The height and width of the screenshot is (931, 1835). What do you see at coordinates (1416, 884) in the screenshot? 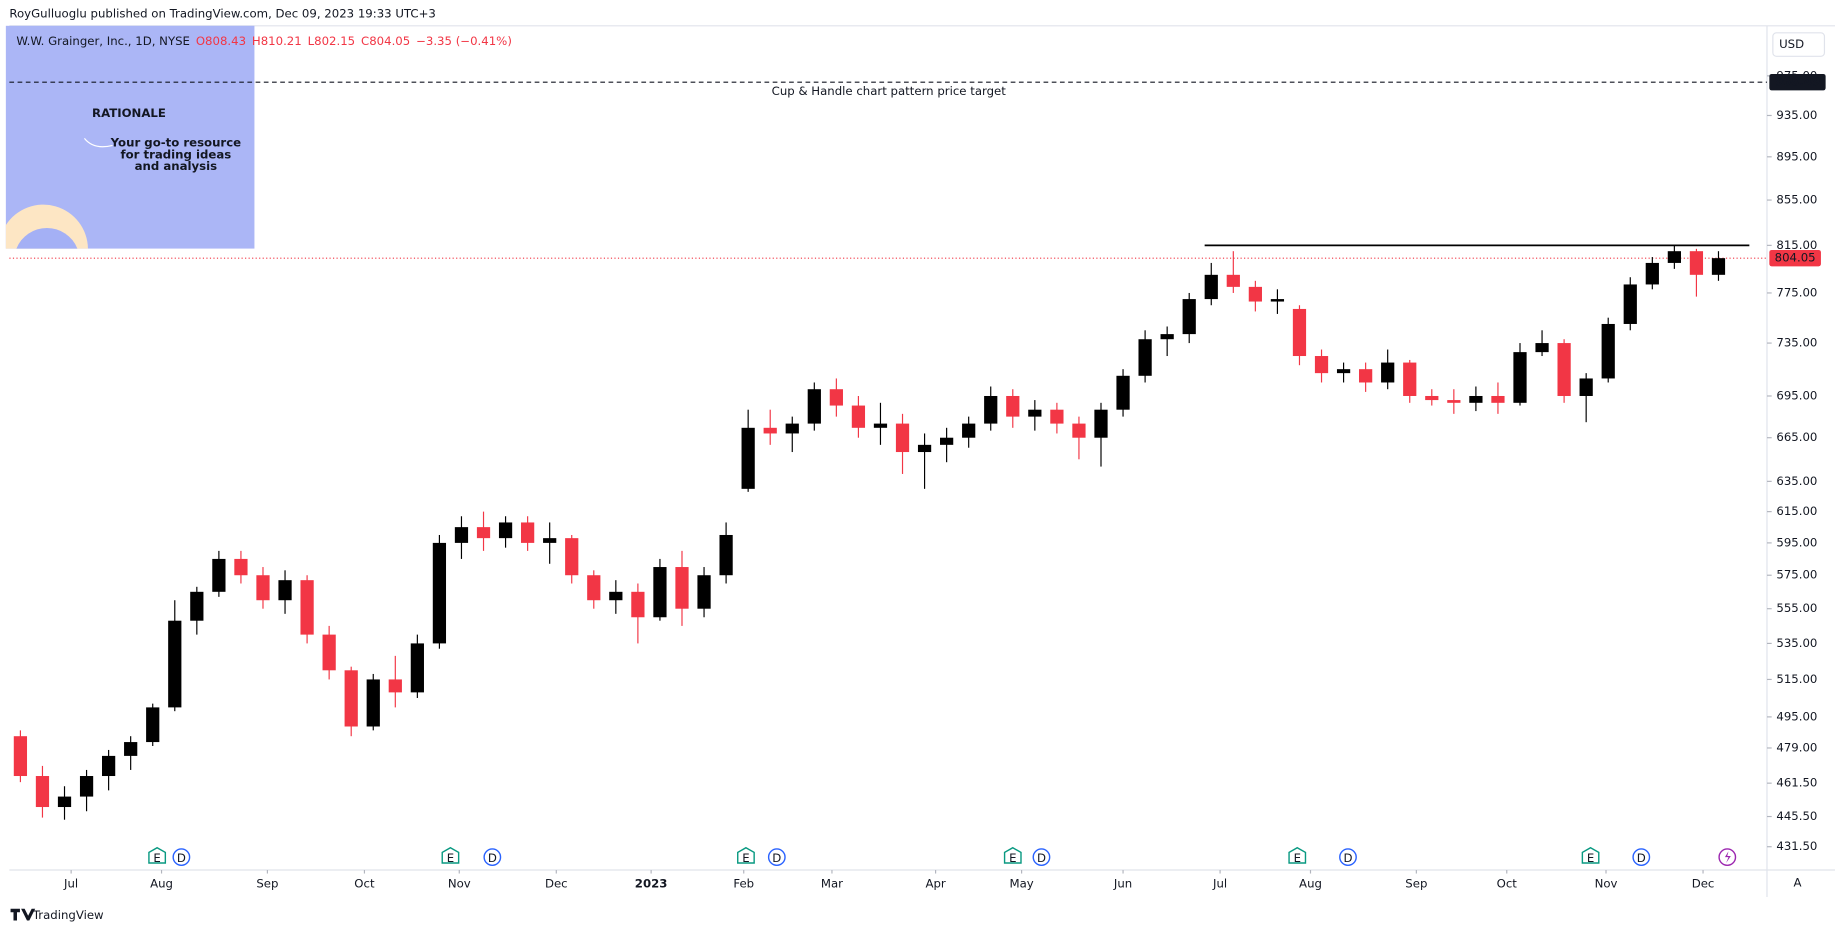
I see `x-tick-label: Sep` at bounding box center [1416, 884].